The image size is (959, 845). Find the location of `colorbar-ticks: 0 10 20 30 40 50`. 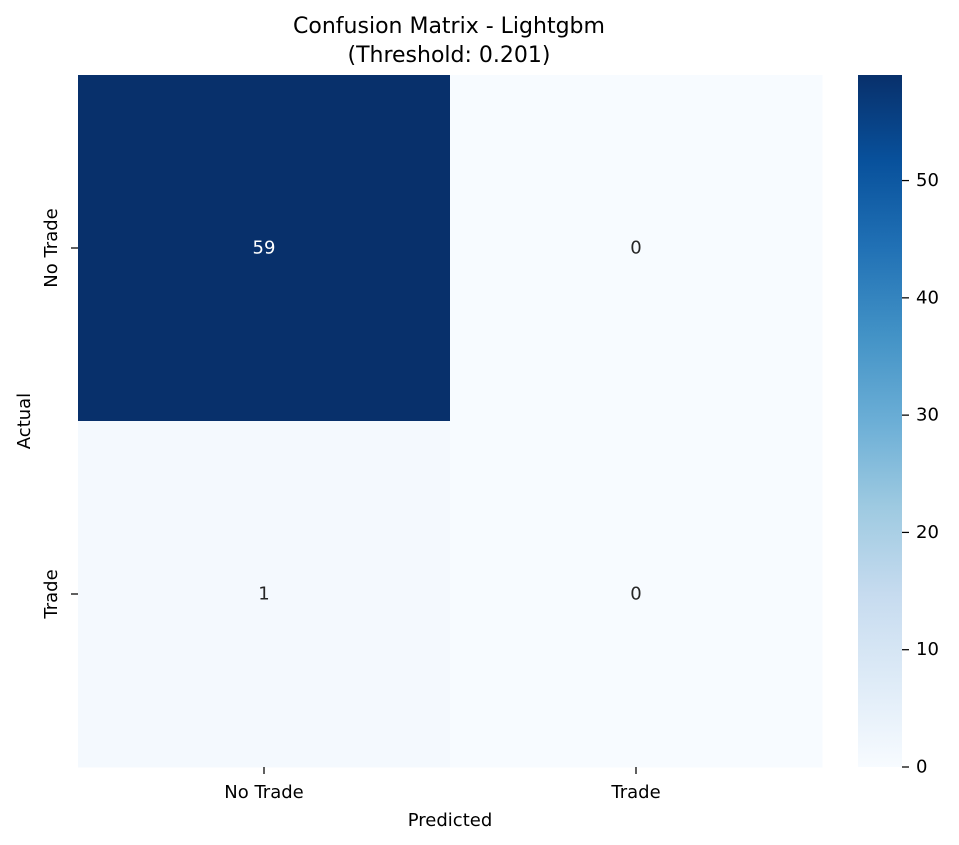

colorbar-ticks: 0 10 20 30 40 50 is located at coordinates (920, 474).